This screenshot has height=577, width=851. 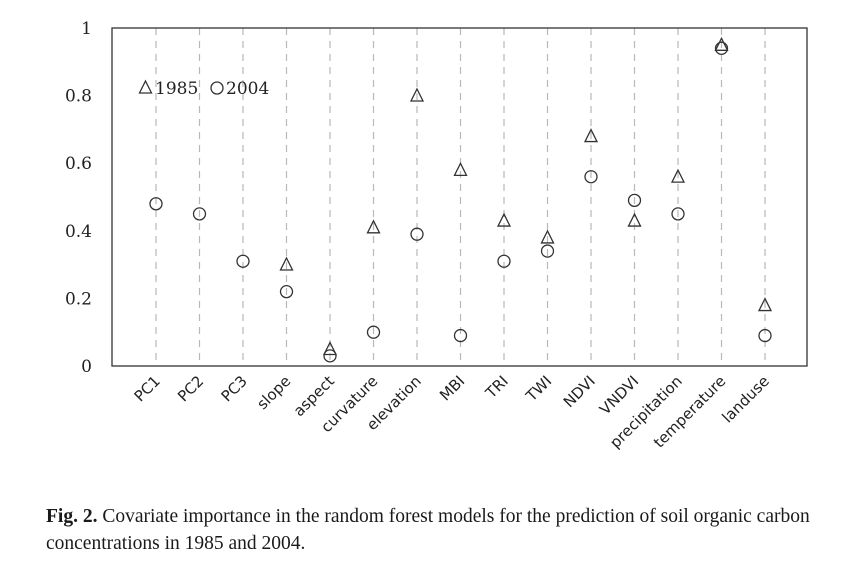 I want to click on legend-label-1985: 1985, so click(x=176, y=89).